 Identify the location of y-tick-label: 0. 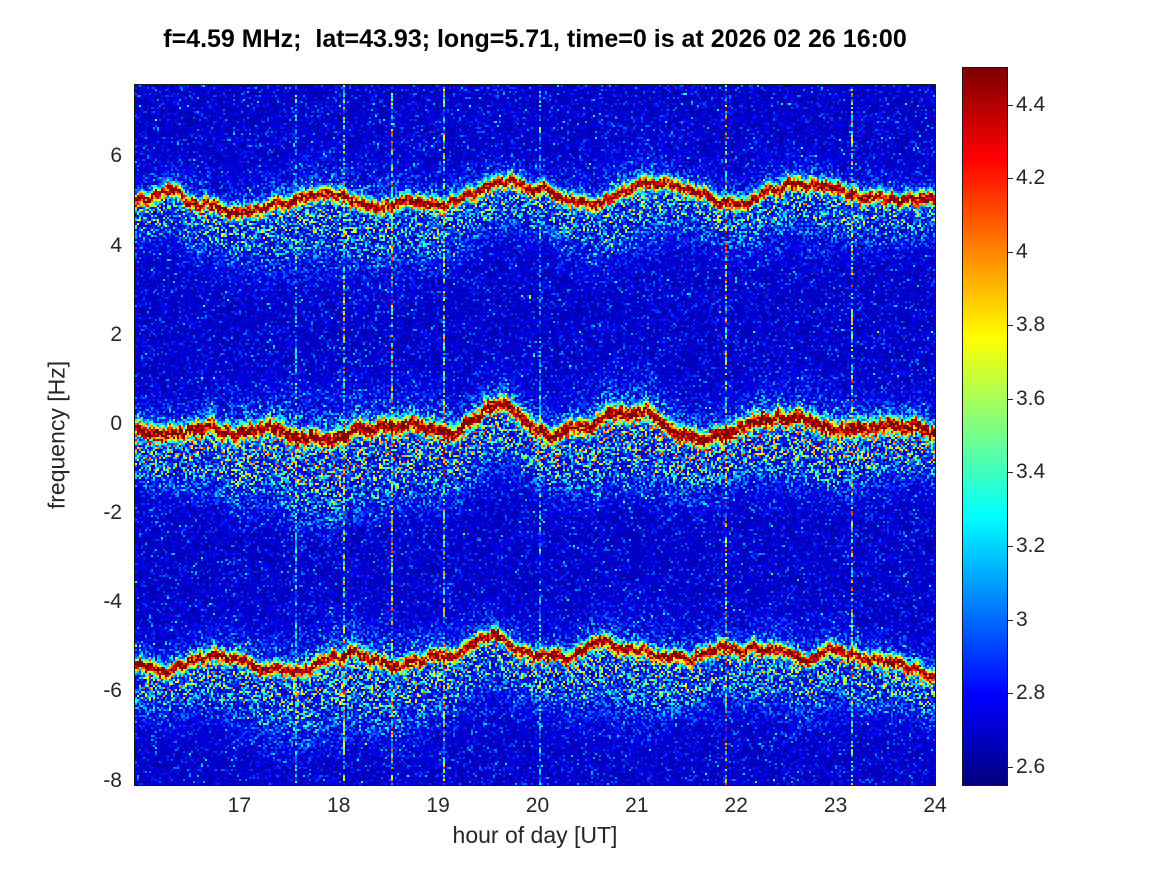
(116, 423).